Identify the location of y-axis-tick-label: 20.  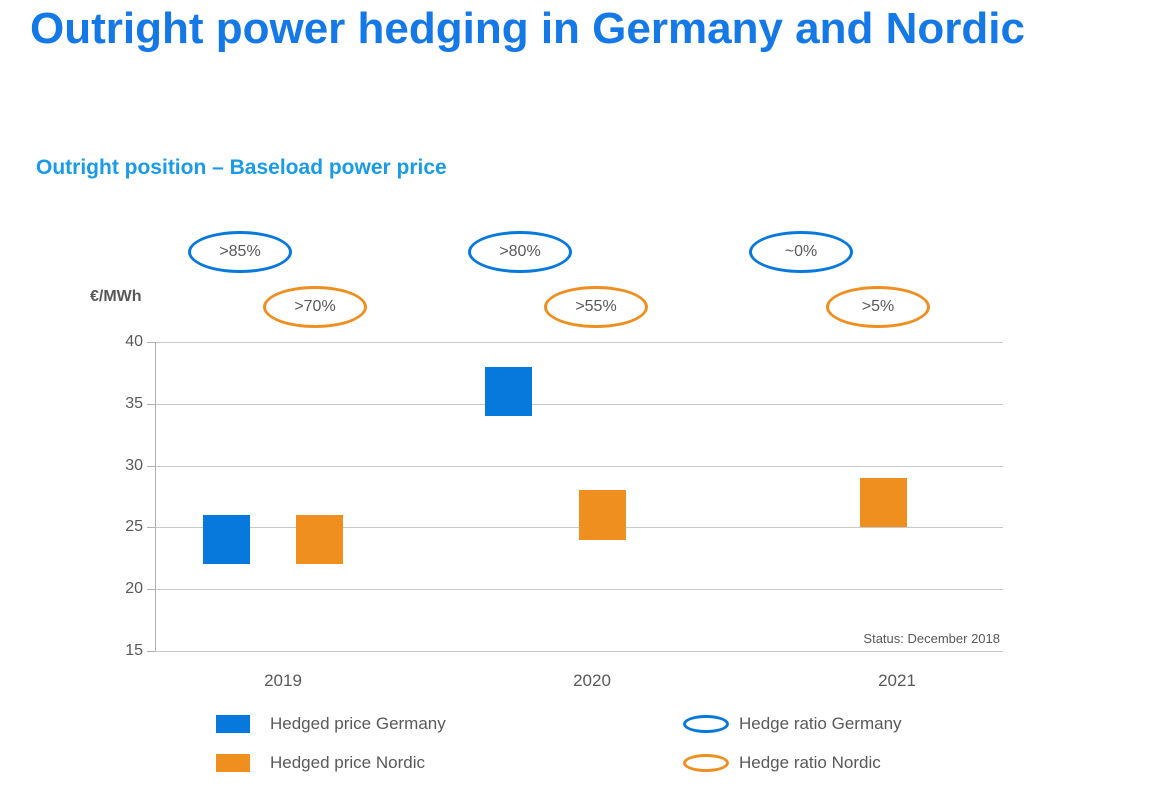
(134, 589).